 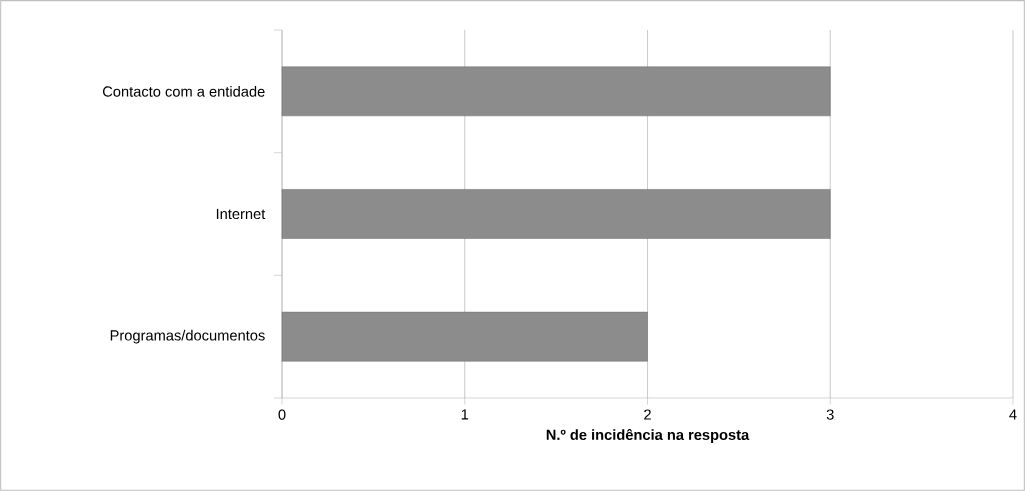 What do you see at coordinates (830, 414) in the screenshot?
I see `x-tick-label: 3` at bounding box center [830, 414].